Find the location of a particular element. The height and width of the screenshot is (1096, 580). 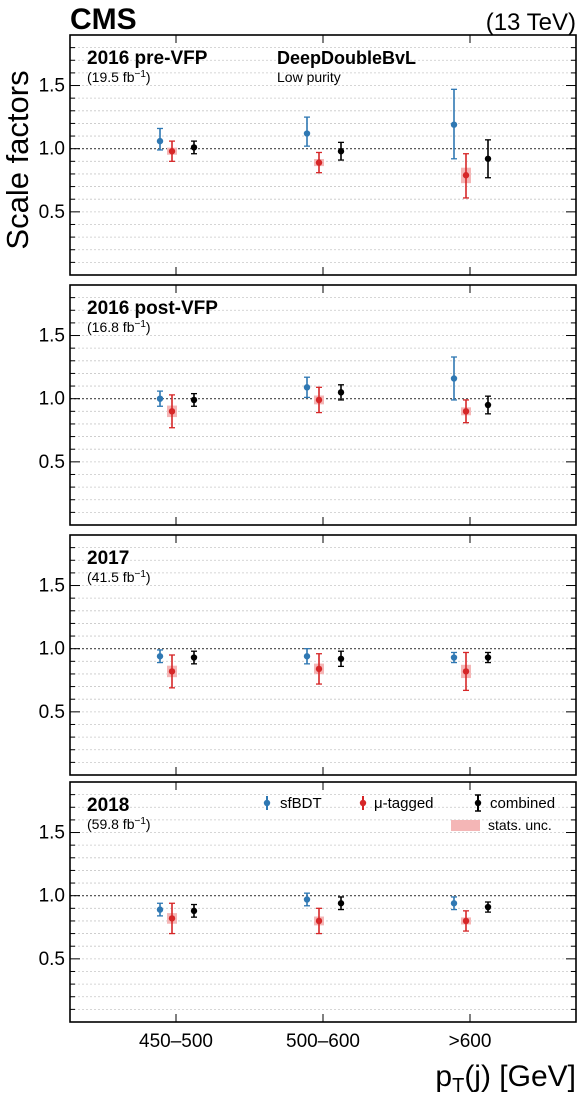

x-axis-label: pT(j) [GeV] is located at coordinates (505, 1078).